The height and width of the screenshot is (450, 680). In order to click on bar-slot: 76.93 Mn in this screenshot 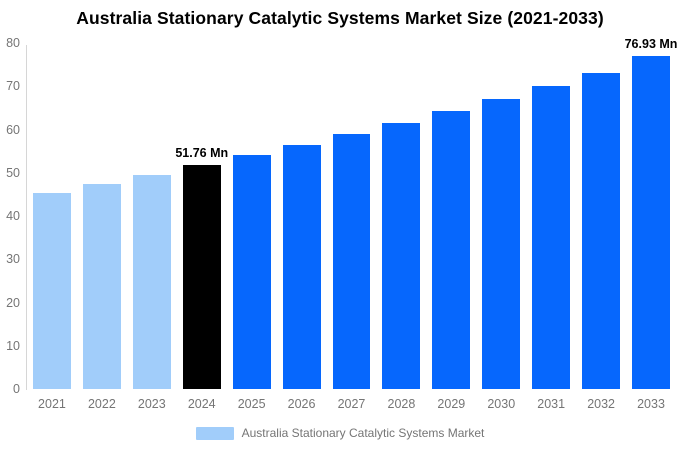, I will do `click(651, 213)`.